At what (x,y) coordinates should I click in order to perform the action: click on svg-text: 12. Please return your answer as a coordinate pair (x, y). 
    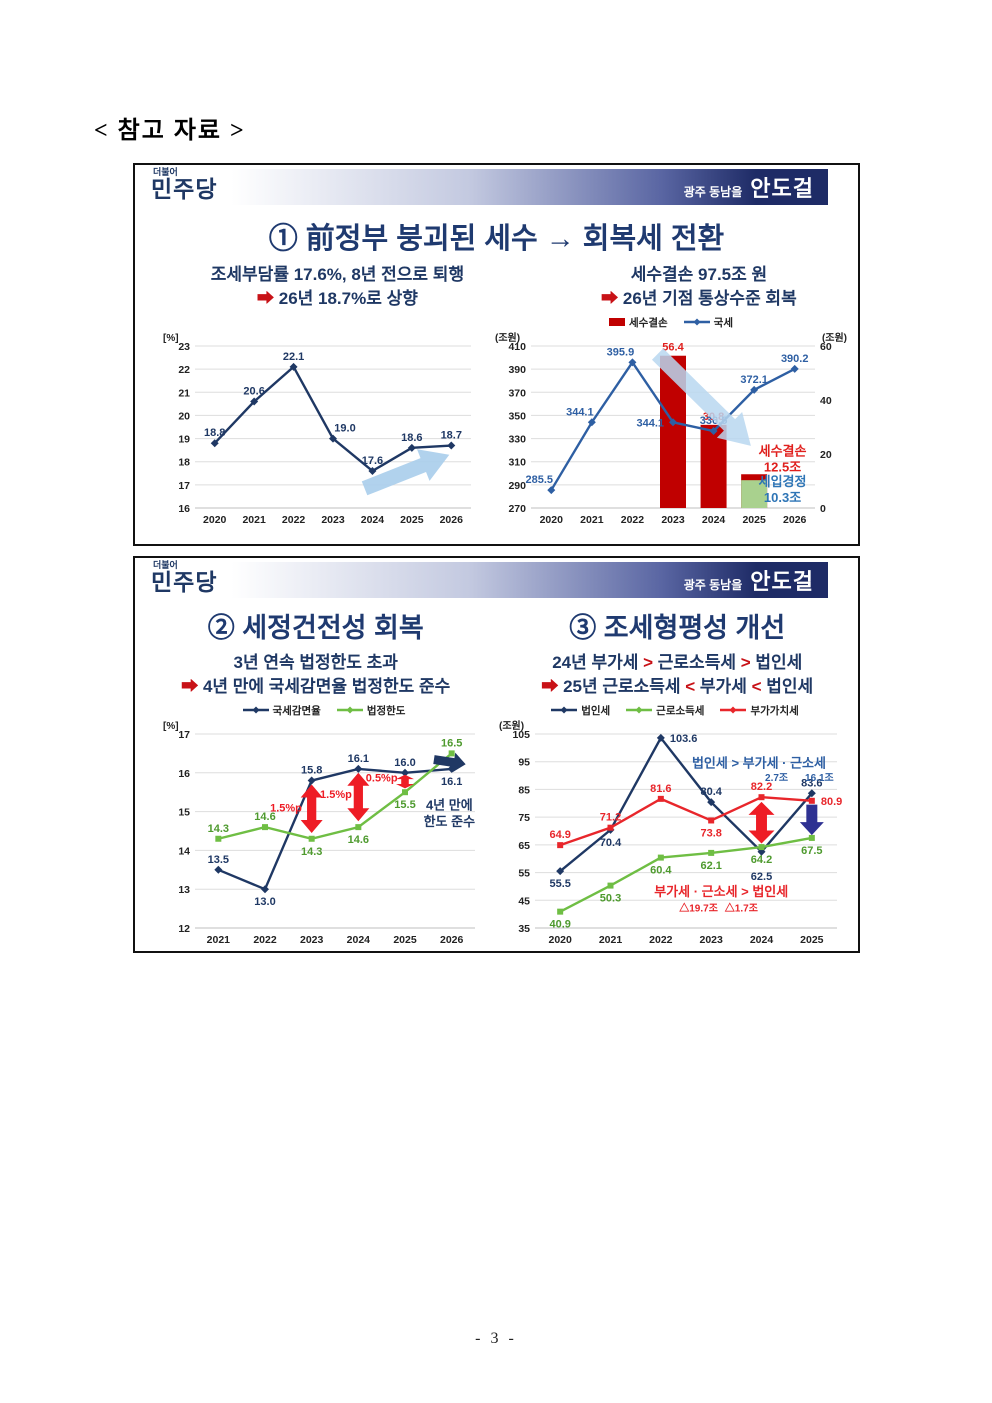
    Looking at the image, I should click on (184, 929).